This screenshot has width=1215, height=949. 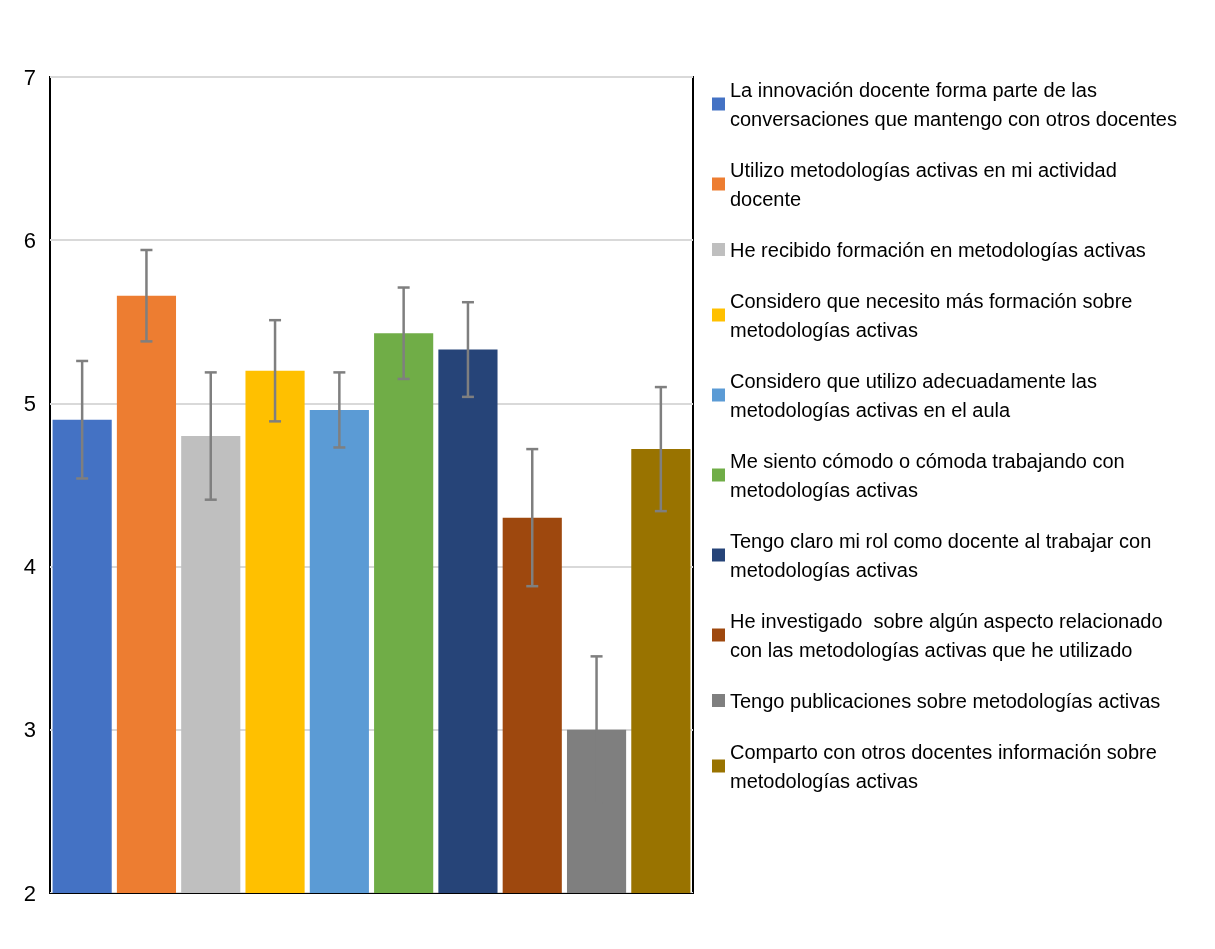 What do you see at coordinates (29, 77) in the screenshot?
I see `y-tick-label: 7` at bounding box center [29, 77].